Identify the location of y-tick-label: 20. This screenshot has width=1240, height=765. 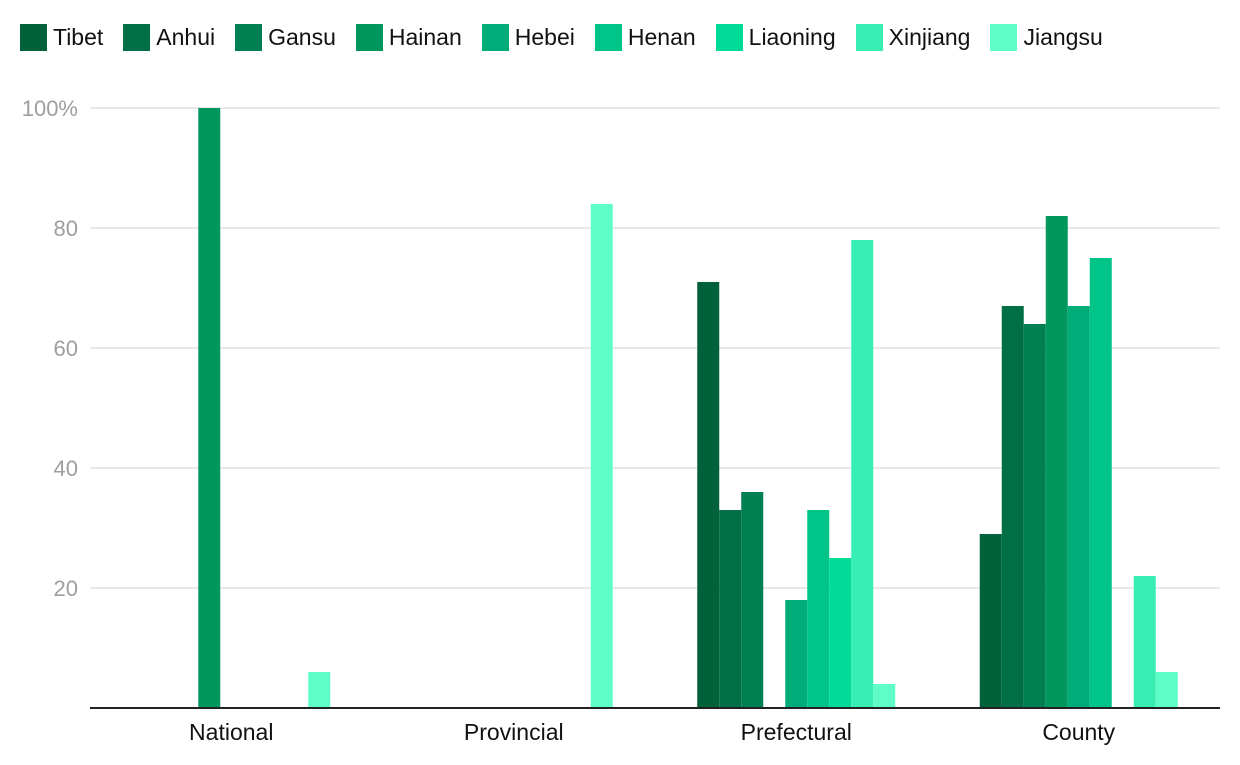
(66, 588).